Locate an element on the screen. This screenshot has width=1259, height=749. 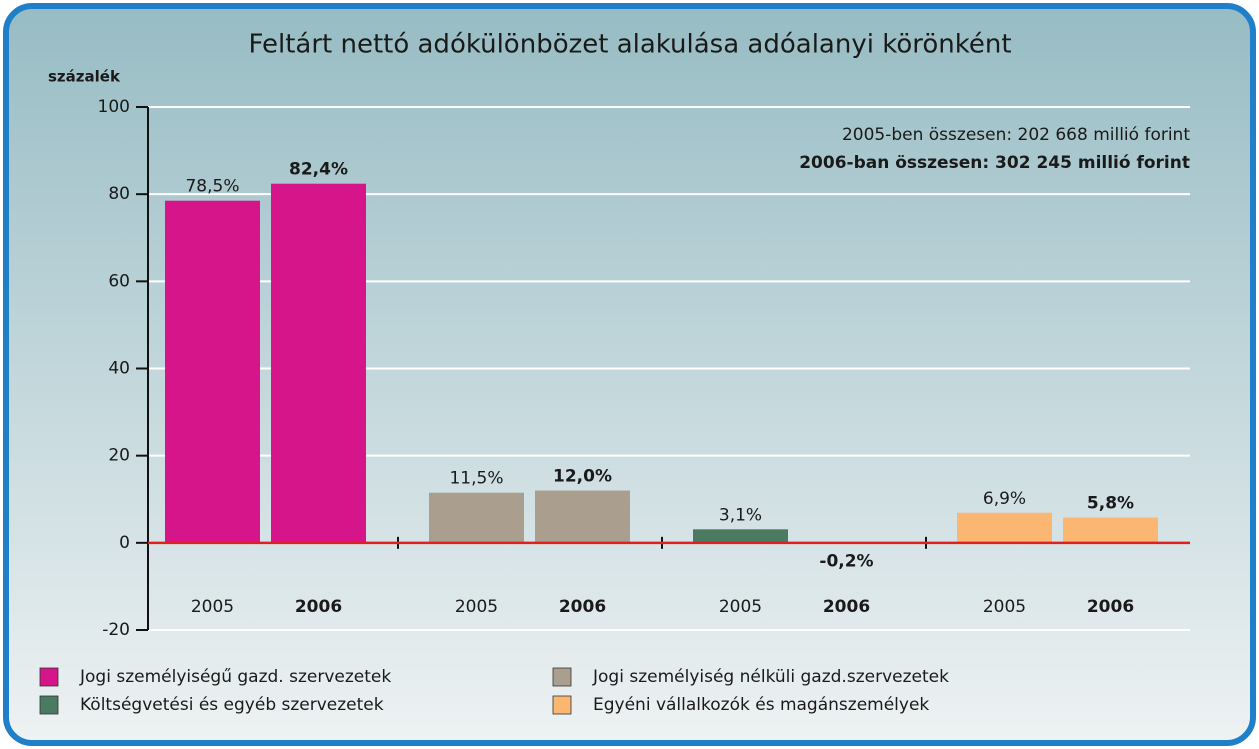
annotation: 2005-ben összesen: 202 668 millió forint is located at coordinates (1016, 135).